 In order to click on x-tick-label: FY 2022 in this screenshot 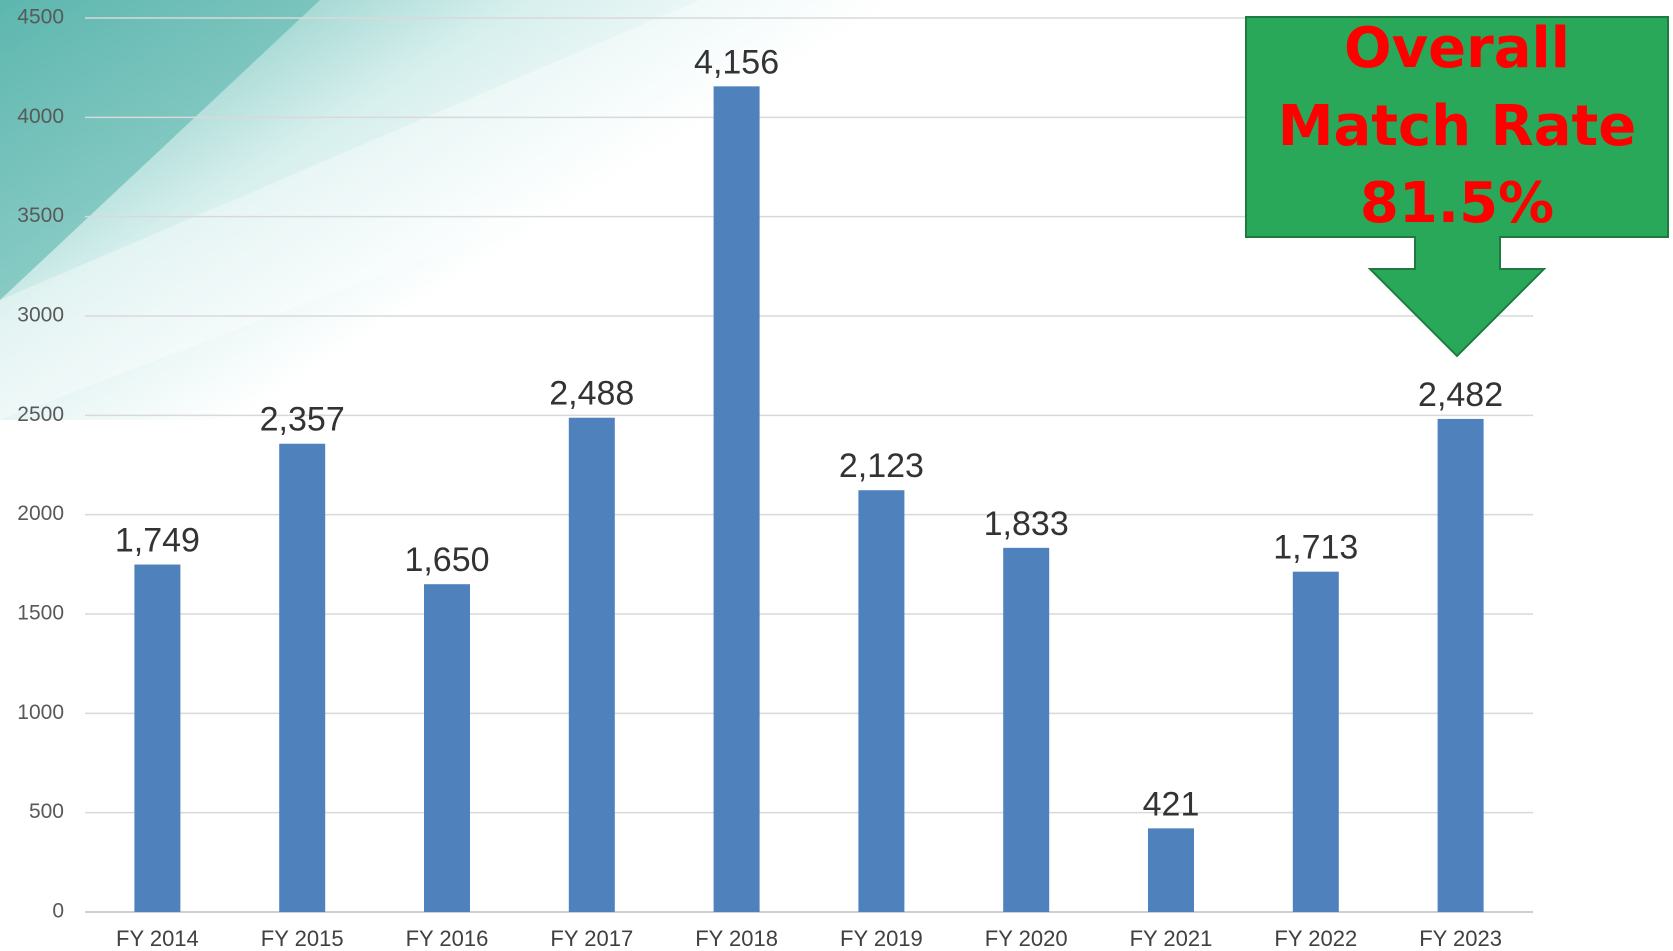, I will do `click(1315, 938)`.